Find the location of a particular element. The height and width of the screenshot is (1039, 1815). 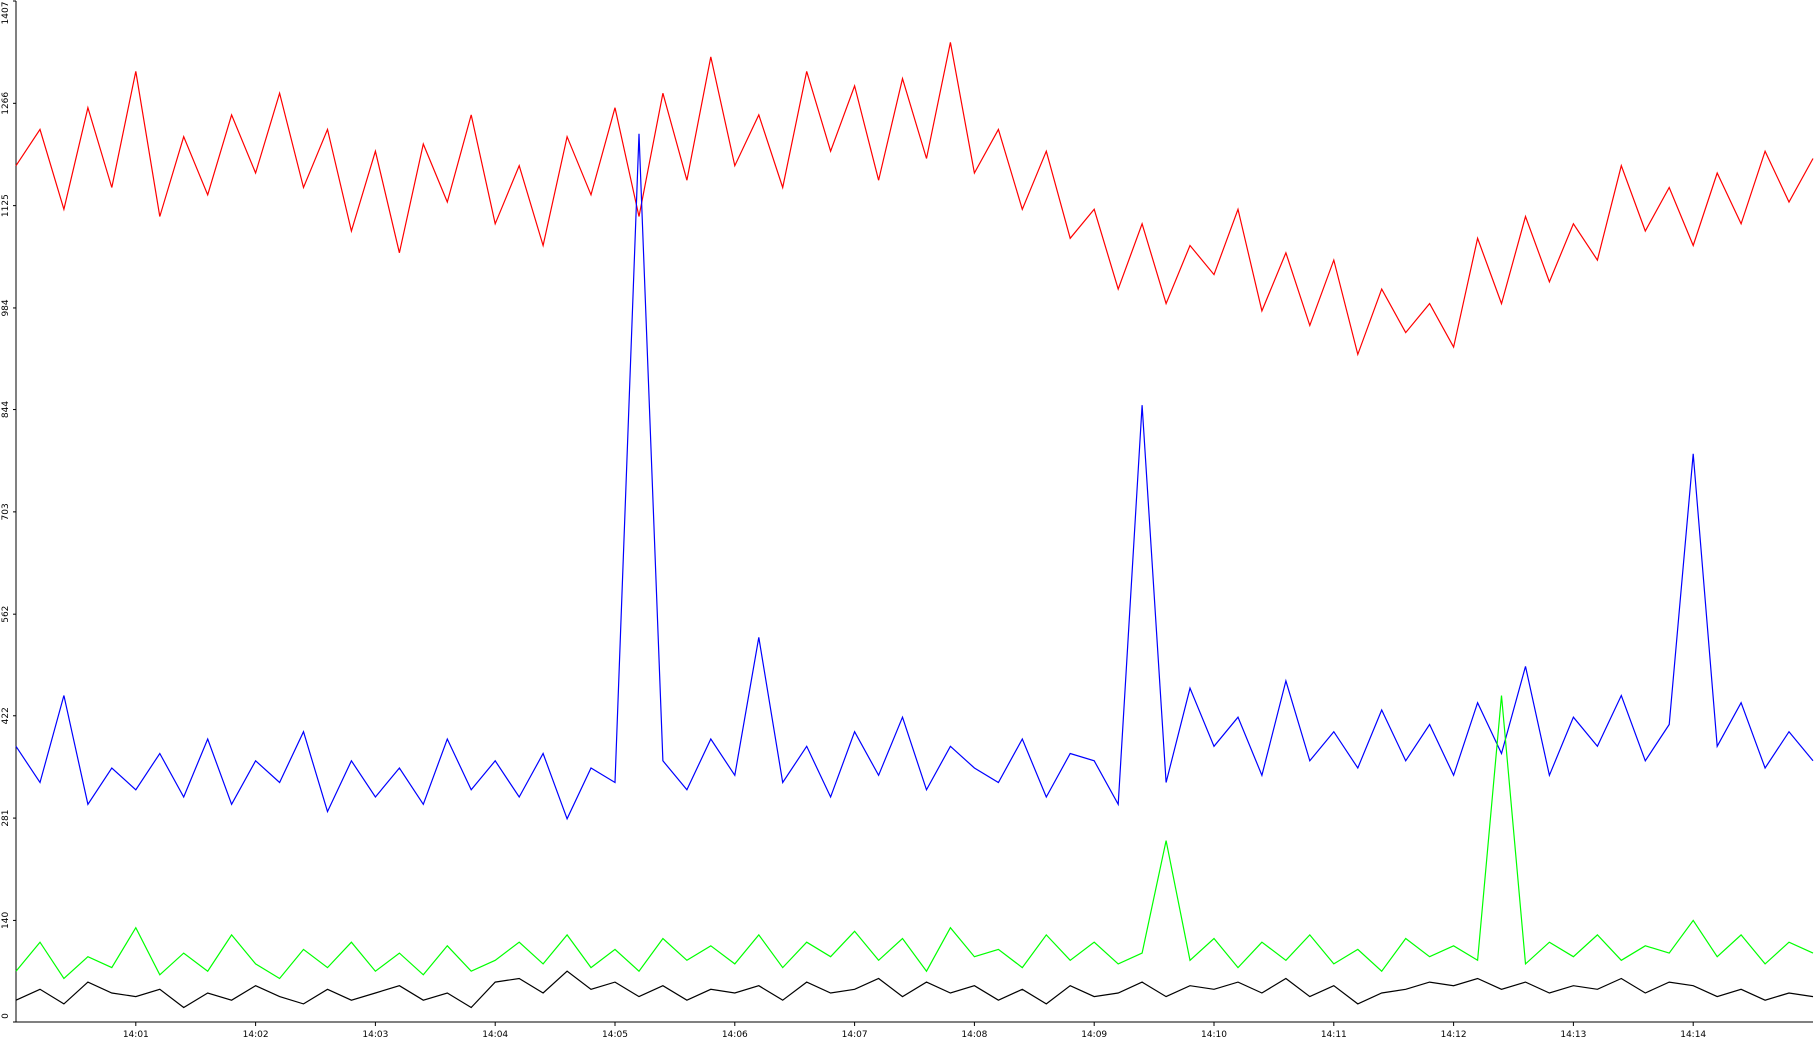

x-tick-label: 14:12 is located at coordinates (1454, 1034).